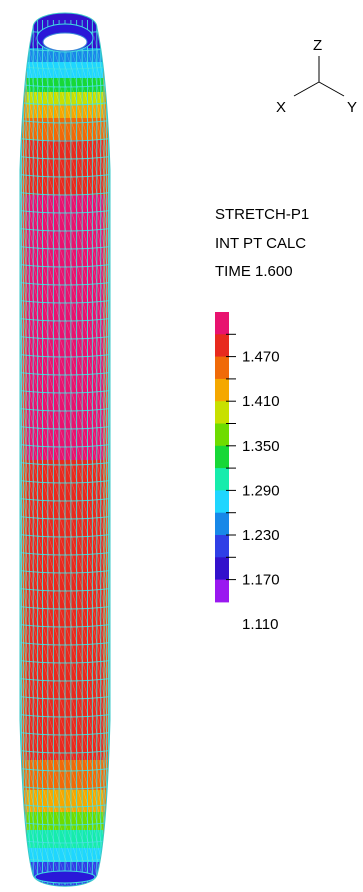  I want to click on mesh-hoop-line, so click(65, 445).